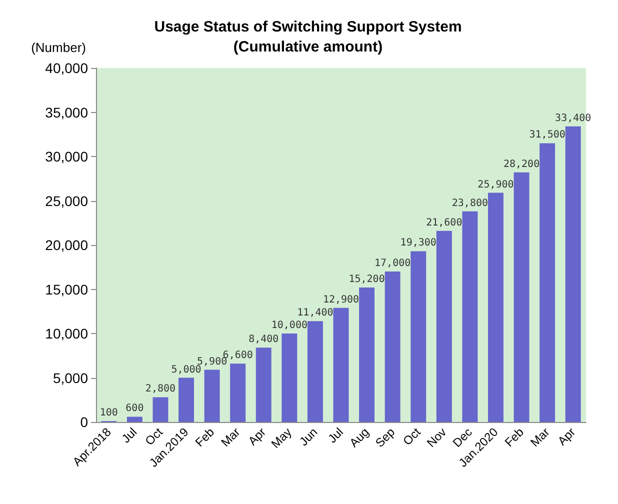  Describe the element at coordinates (385, 437) in the screenshot. I see `x-tick-label: Sep` at that location.